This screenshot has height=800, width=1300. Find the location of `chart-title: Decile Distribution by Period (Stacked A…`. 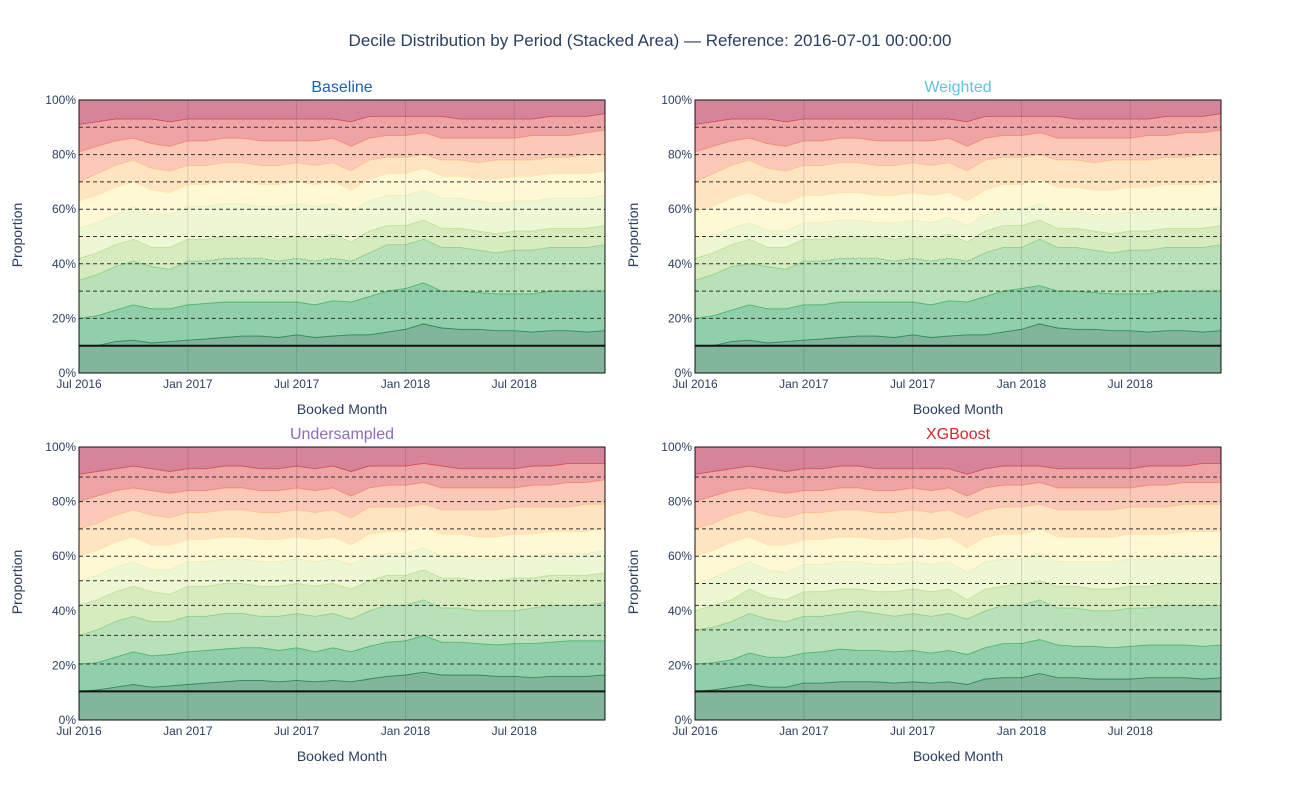

chart-title: Decile Distribution by Period (Stacked A… is located at coordinates (650, 40).